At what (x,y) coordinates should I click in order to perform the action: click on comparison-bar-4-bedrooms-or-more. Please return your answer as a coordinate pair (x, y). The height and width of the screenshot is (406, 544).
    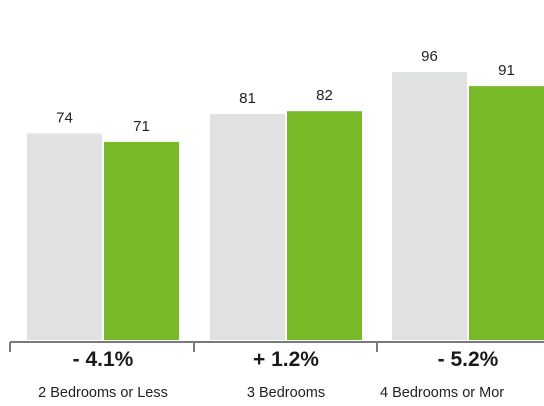
    Looking at the image, I should click on (506, 213).